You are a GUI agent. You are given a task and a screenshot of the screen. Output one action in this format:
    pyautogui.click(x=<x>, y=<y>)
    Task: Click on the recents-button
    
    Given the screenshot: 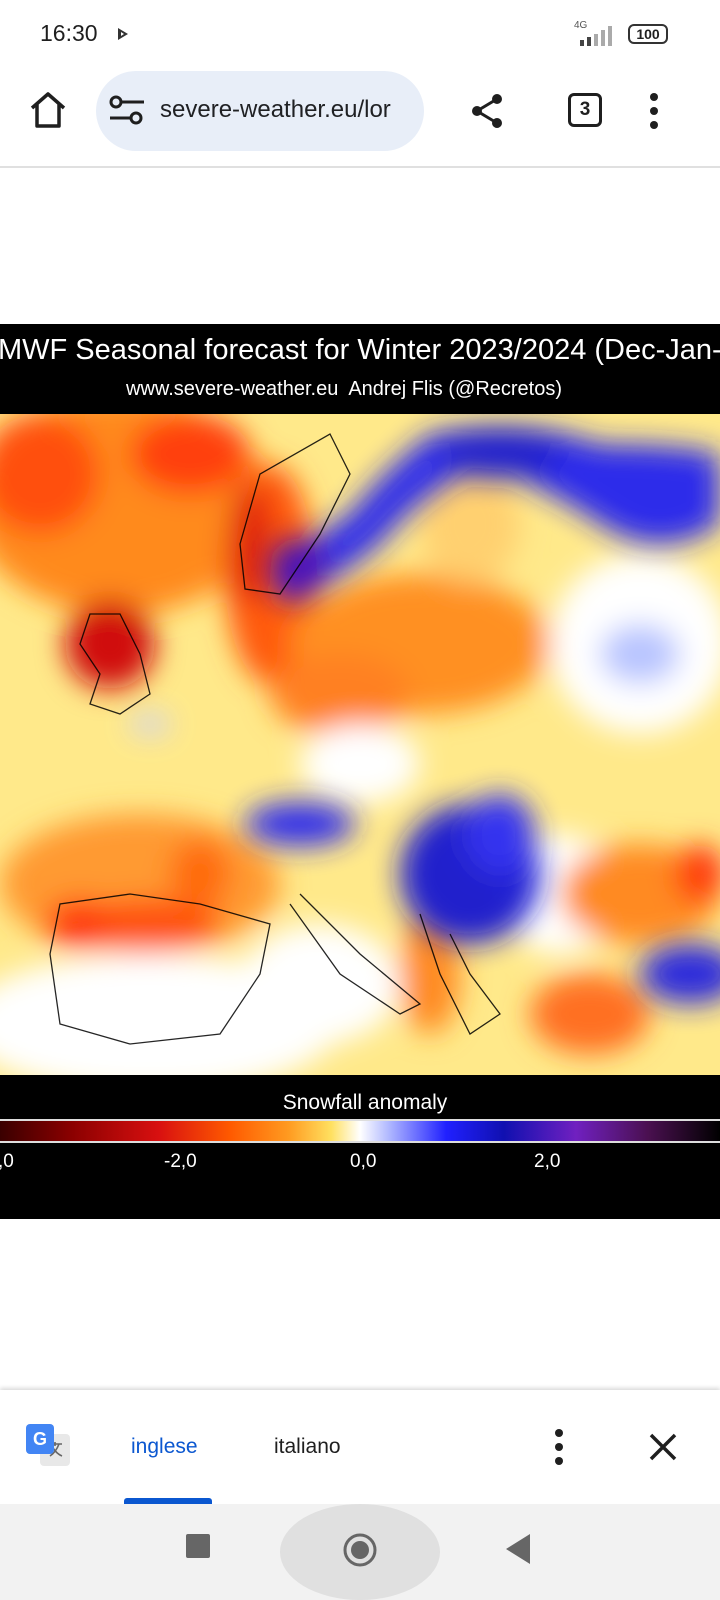 What is the action you would take?
    pyautogui.click(x=198, y=1546)
    